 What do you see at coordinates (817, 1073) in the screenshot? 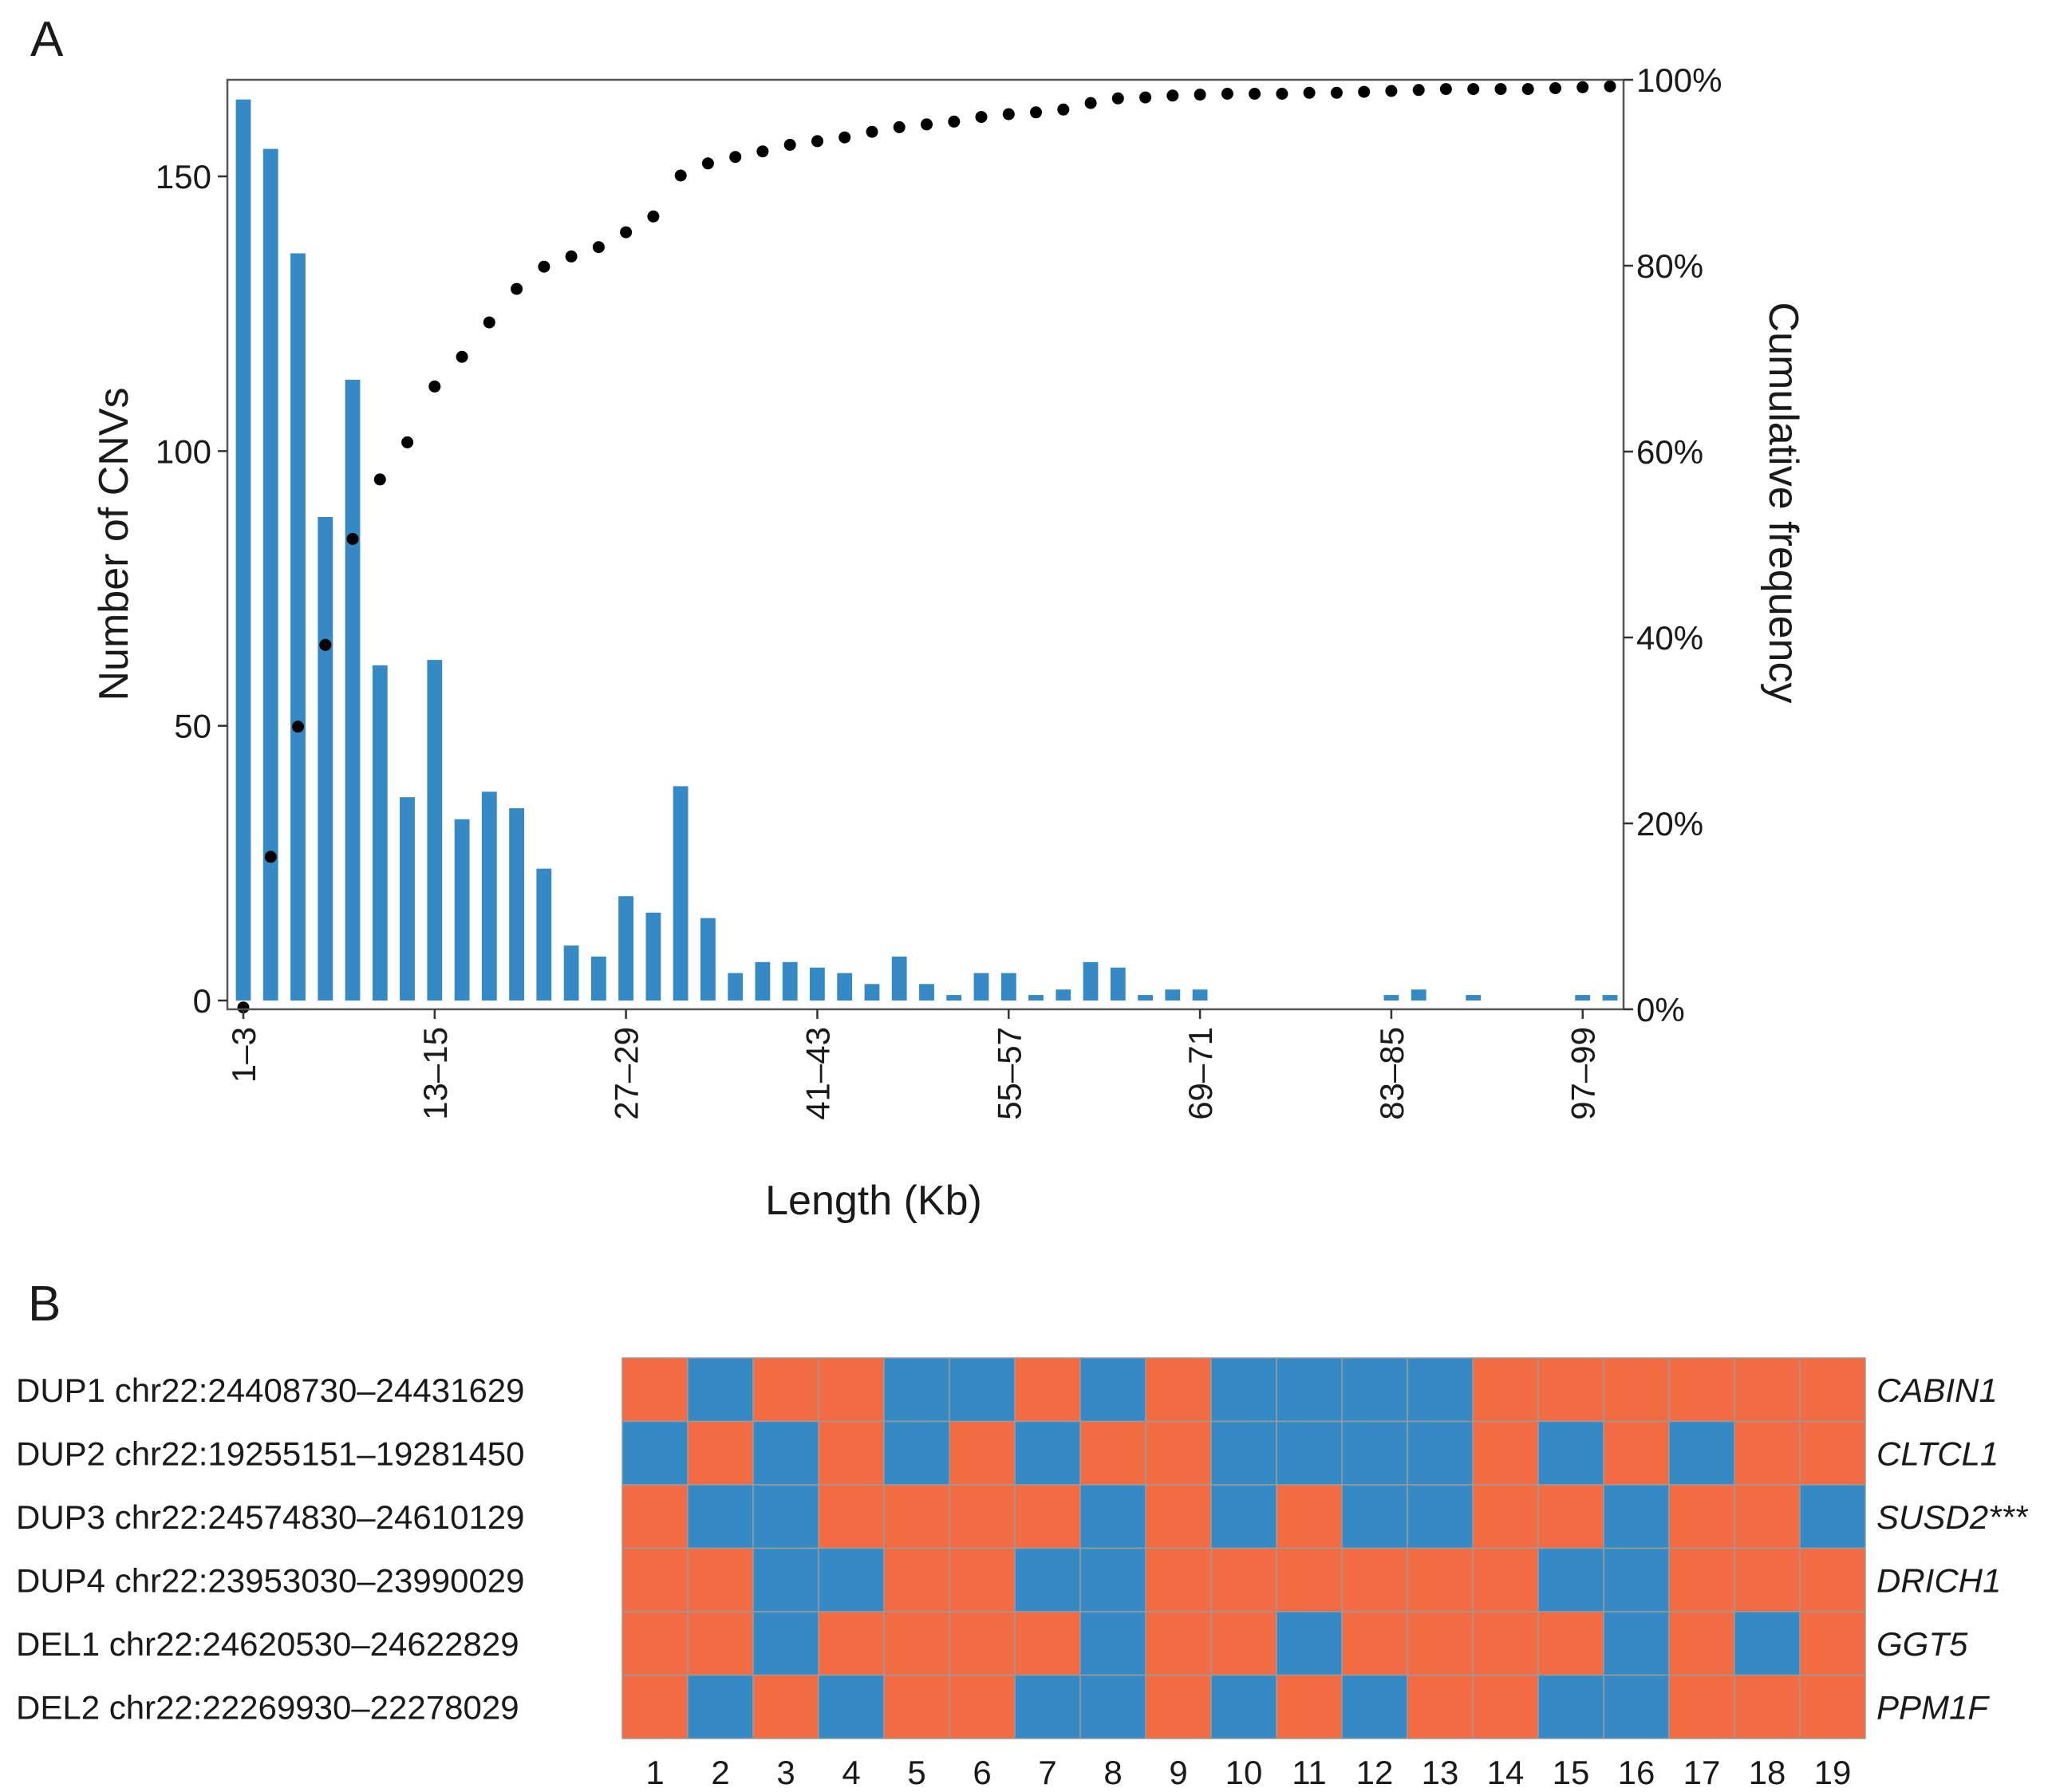
I see `x-tick-label: 41–43` at bounding box center [817, 1073].